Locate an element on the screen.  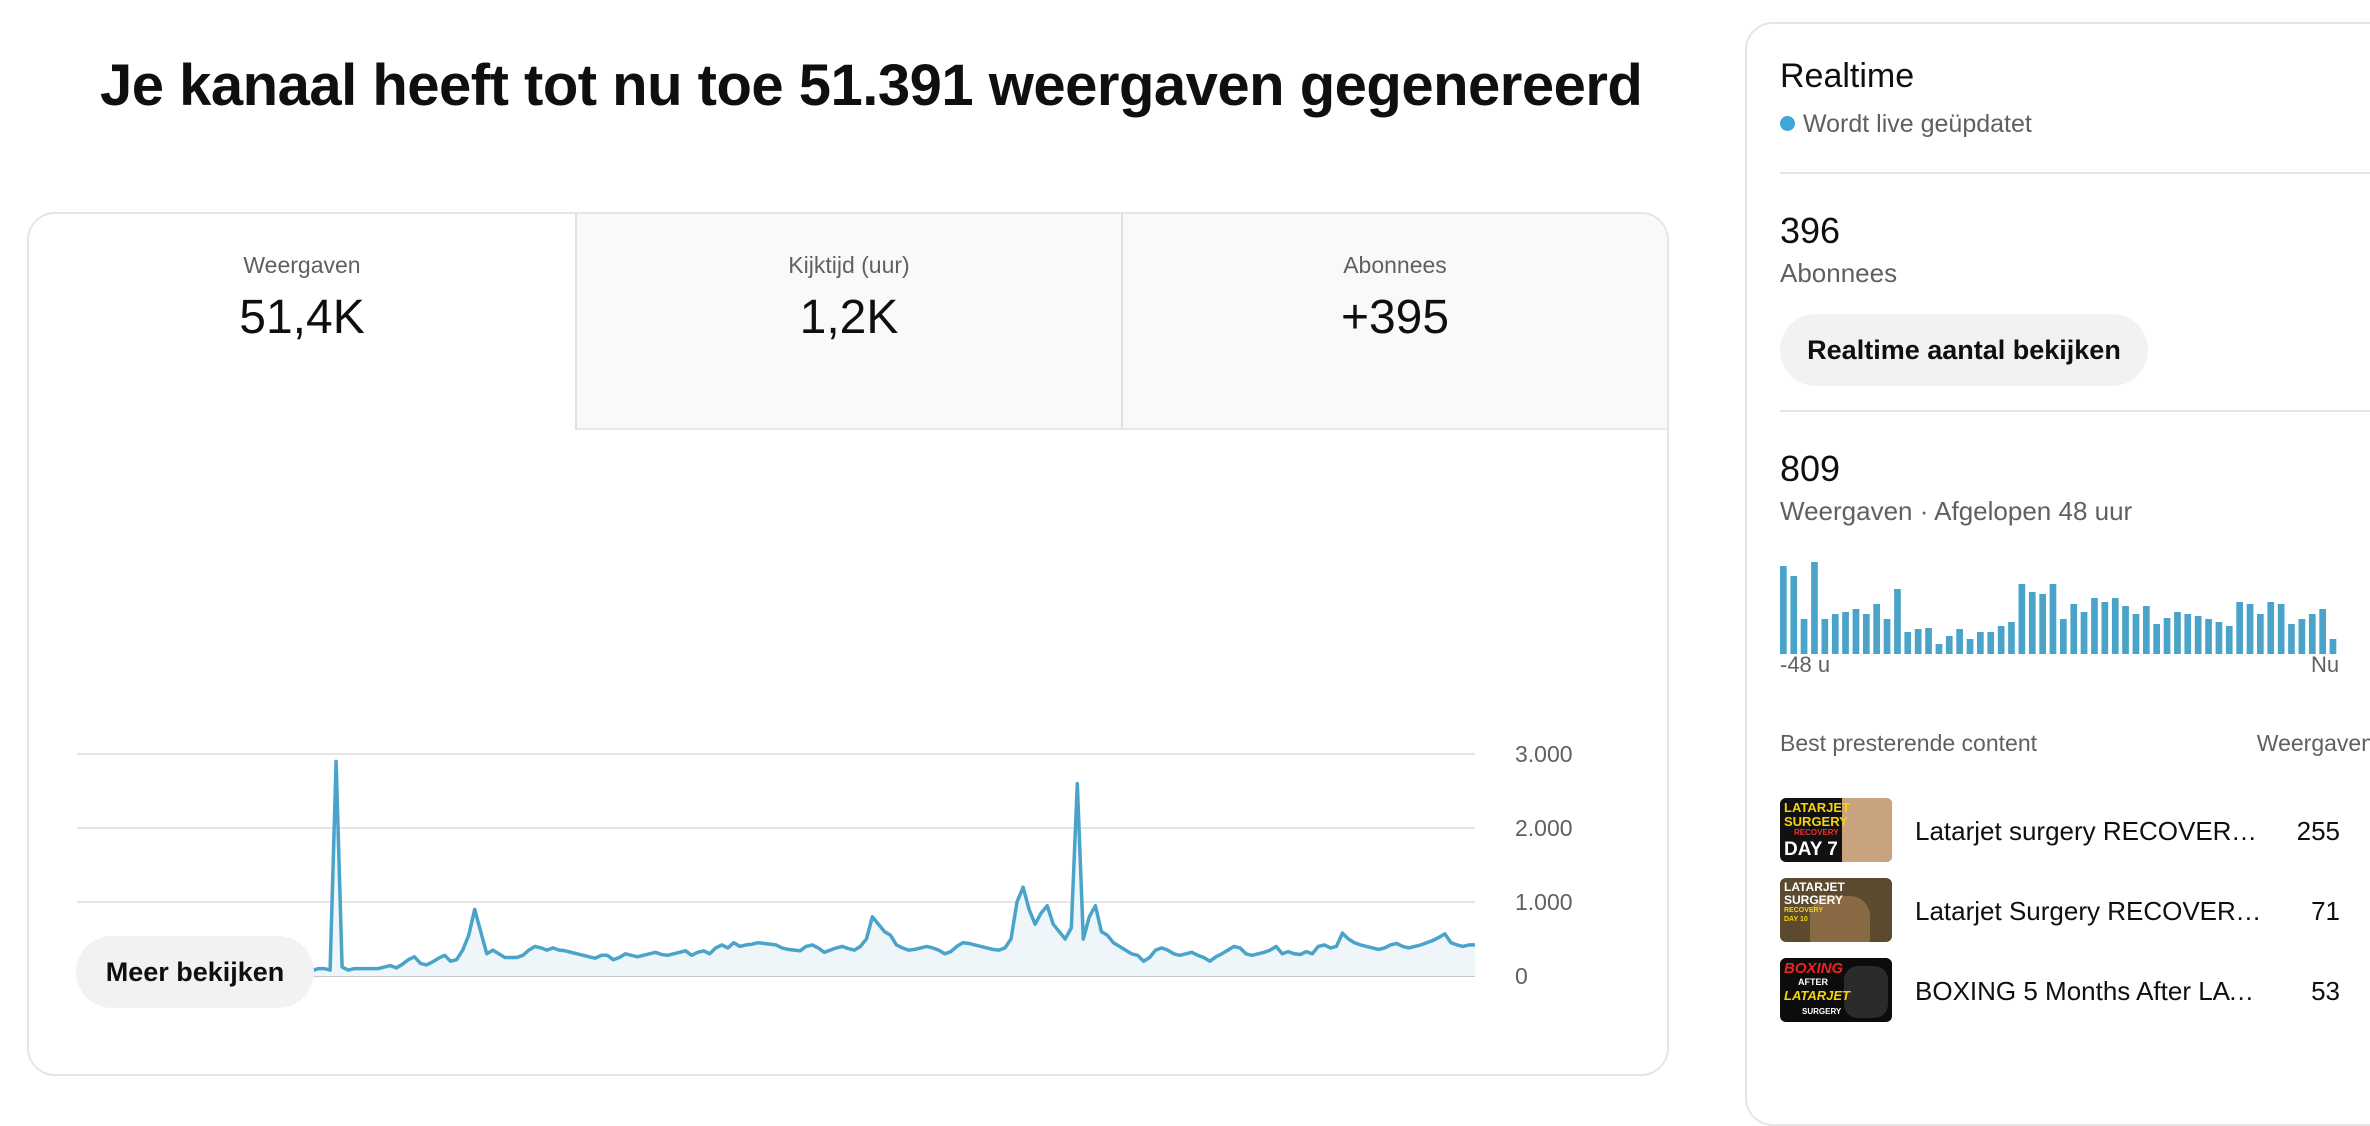
top-content-views: 71 is located at coordinates (2325, 911).